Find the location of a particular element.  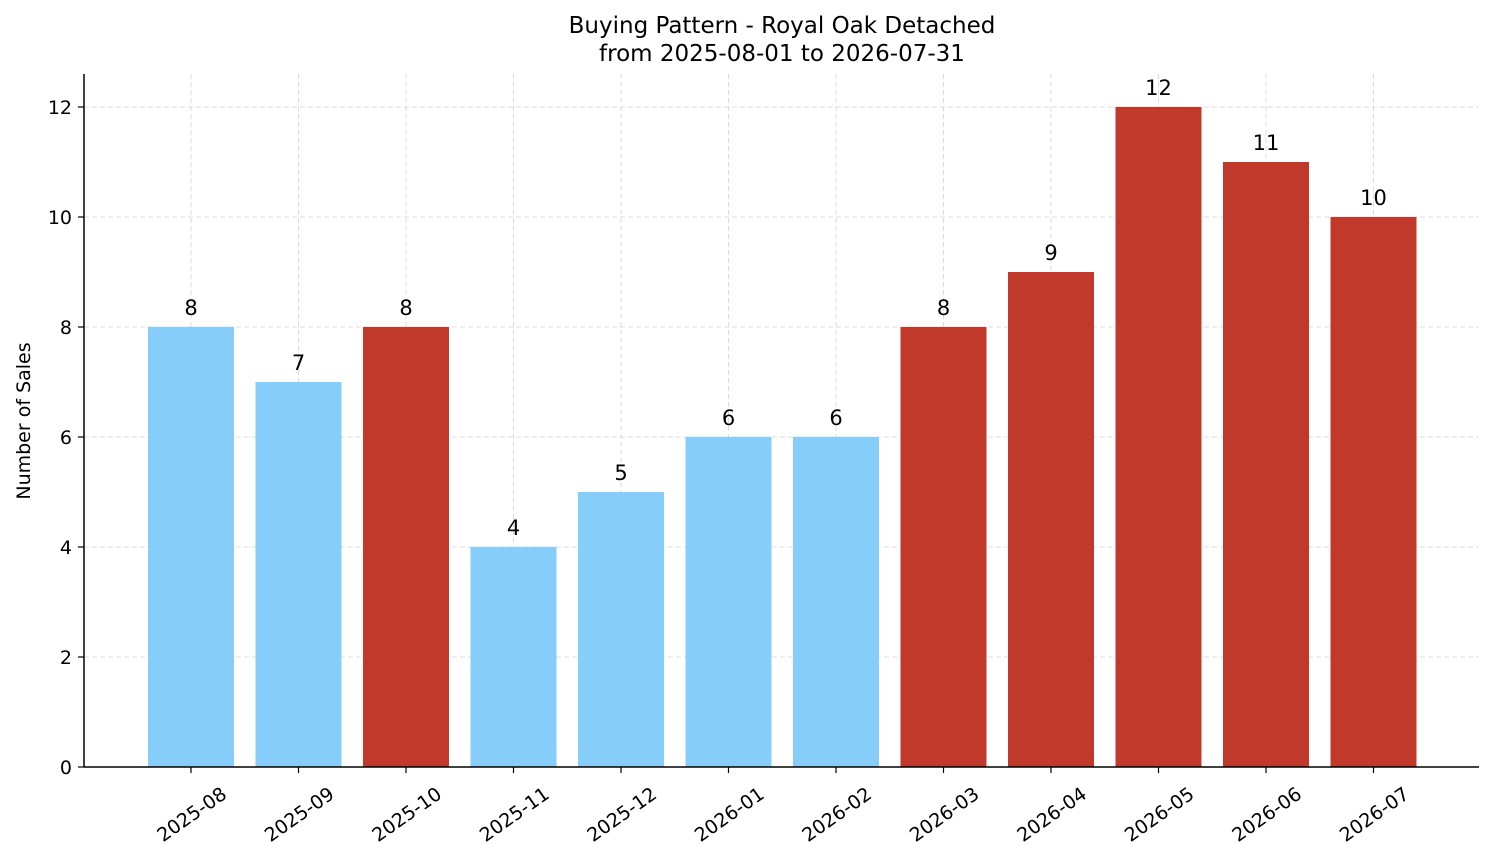

x-tick-label: 2026-03 is located at coordinates (945, 815).